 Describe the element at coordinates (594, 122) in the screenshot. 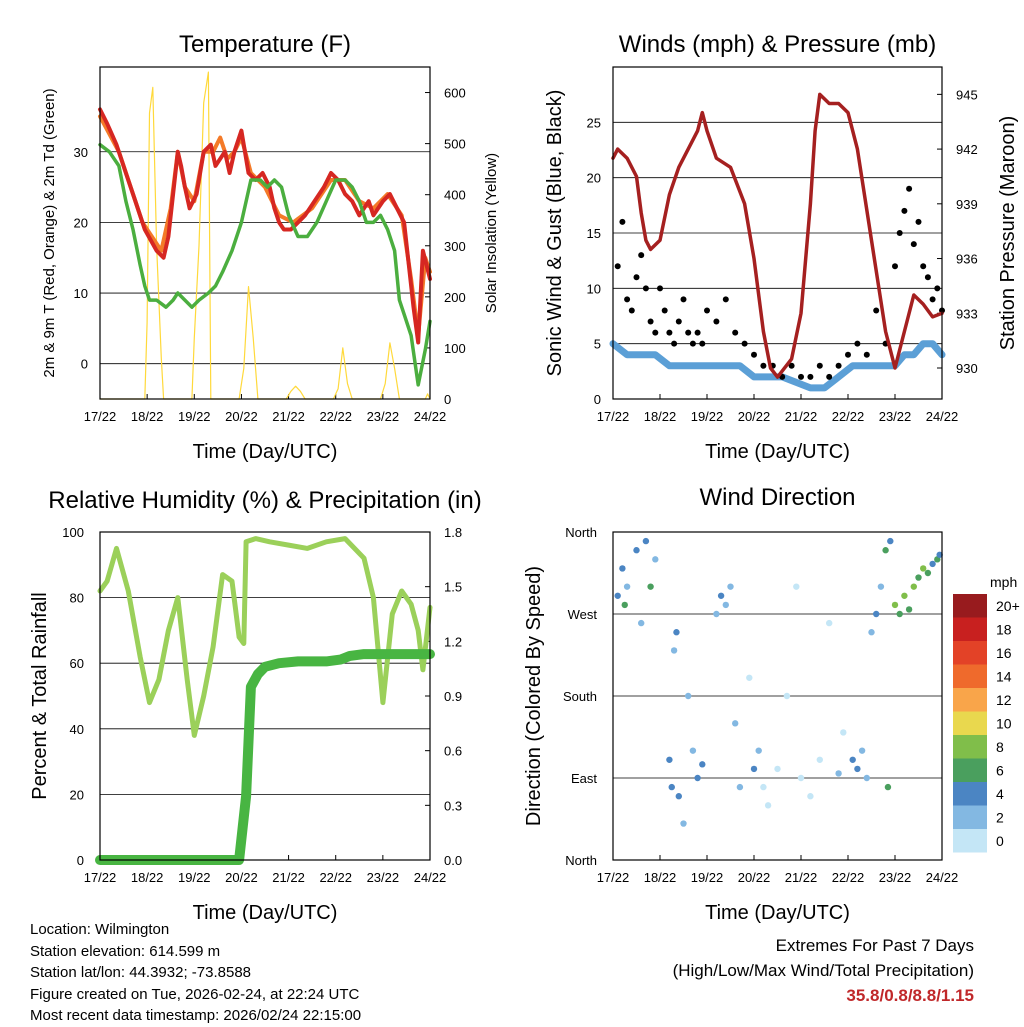

I see `y-tick-label: 25` at that location.